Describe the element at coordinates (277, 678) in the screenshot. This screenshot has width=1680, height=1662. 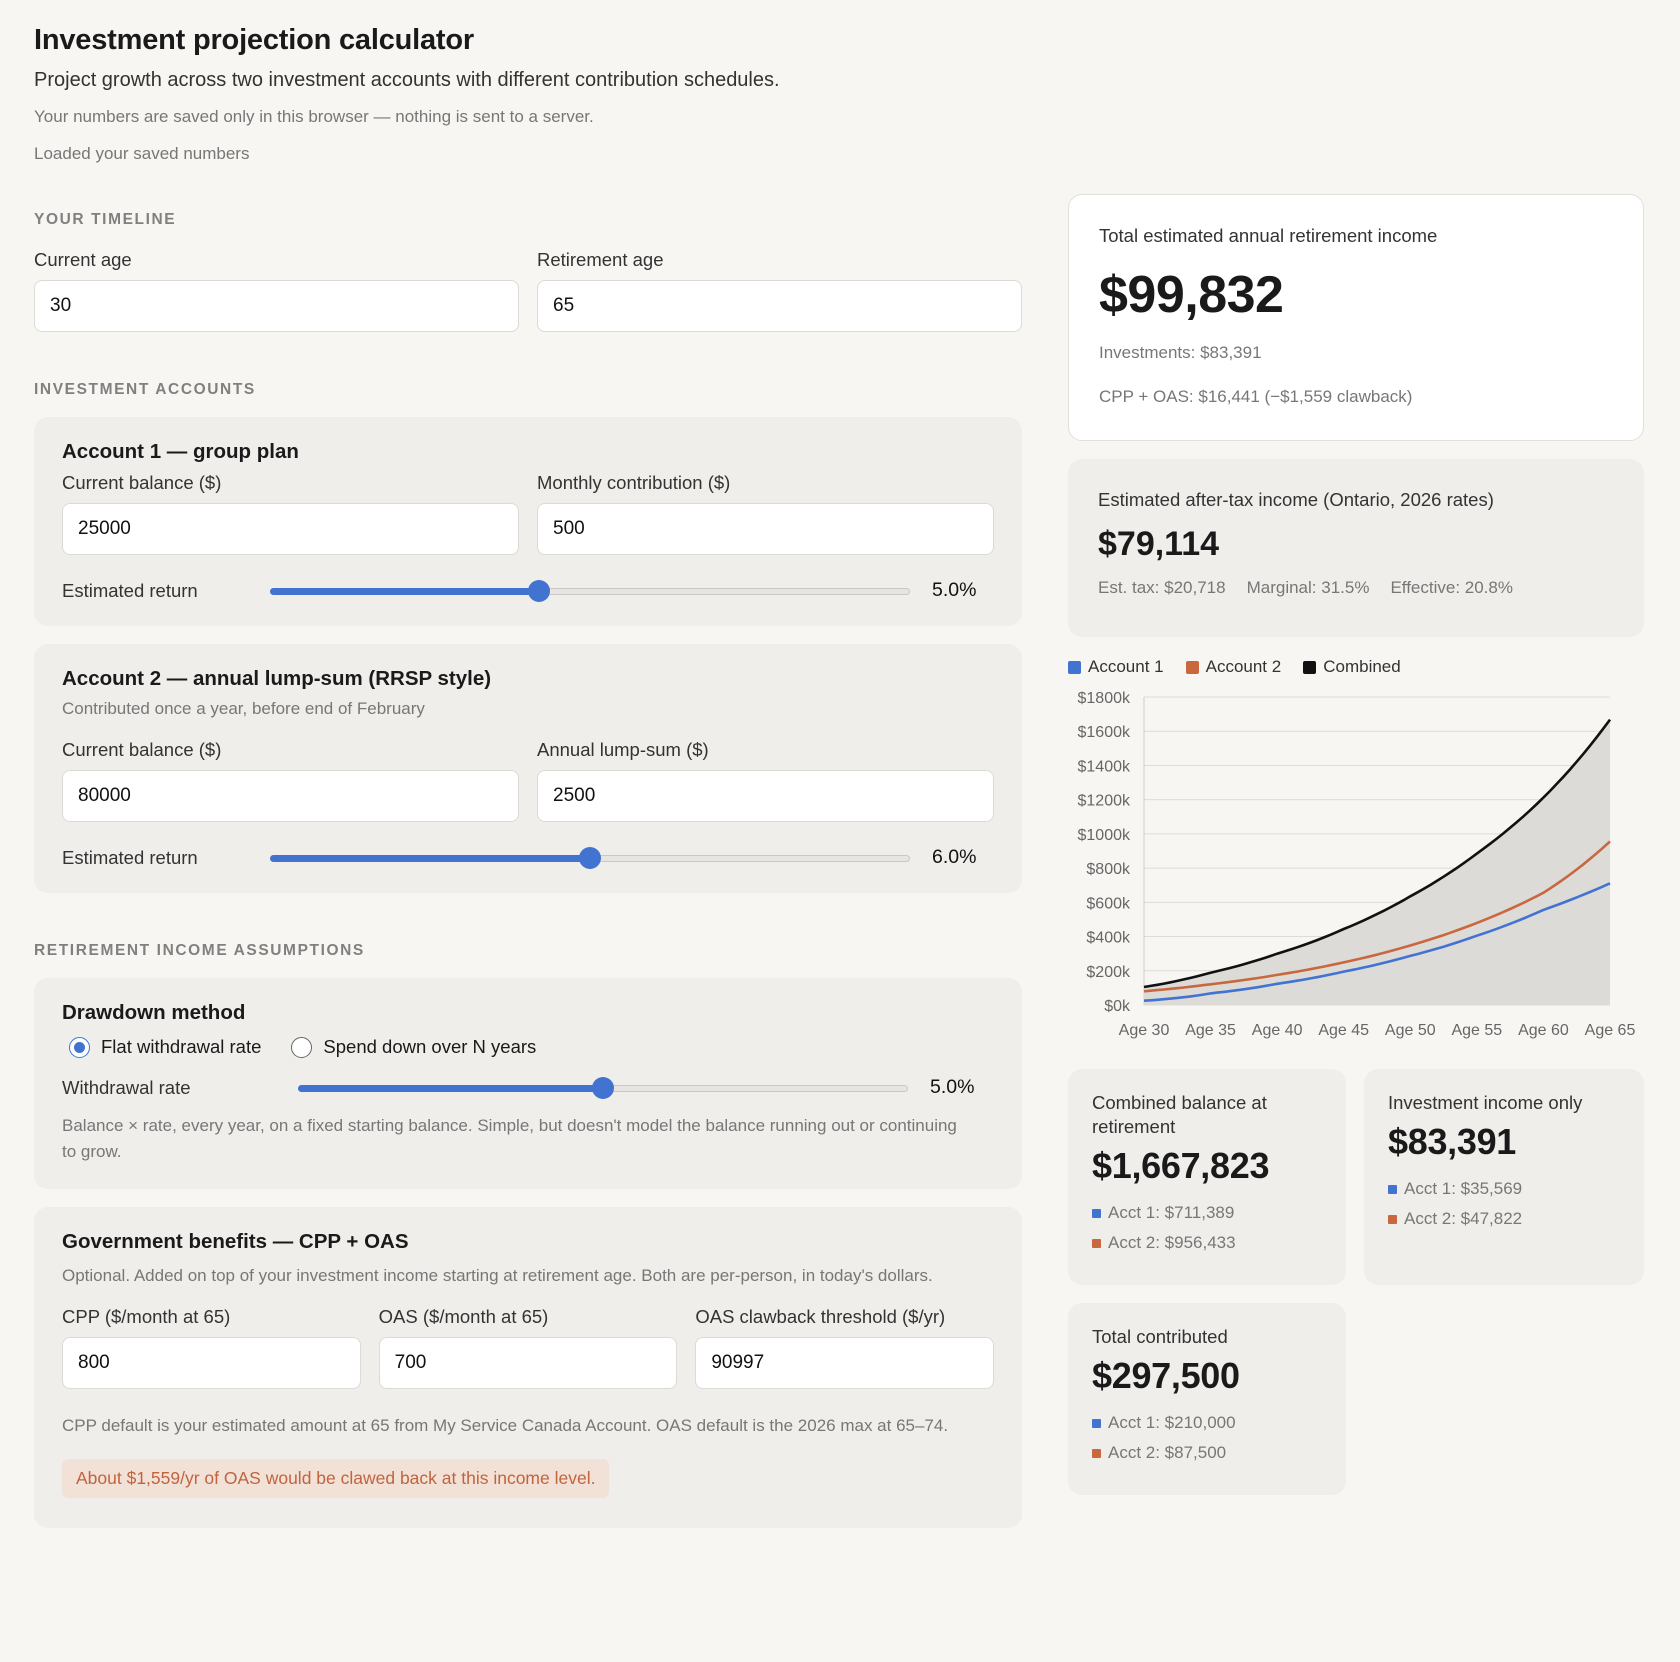
I see `account2-title: Account 2 — annual lump-sum (RRSP style)` at that location.